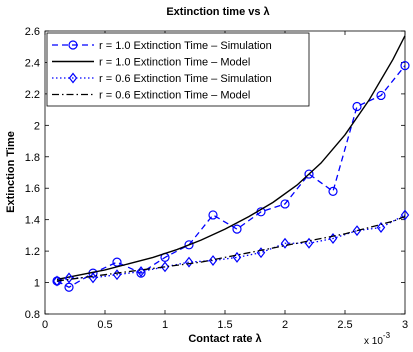 The width and height of the screenshot is (413, 352). I want to click on x-multiplier-exponent: -3, so click(387, 335).